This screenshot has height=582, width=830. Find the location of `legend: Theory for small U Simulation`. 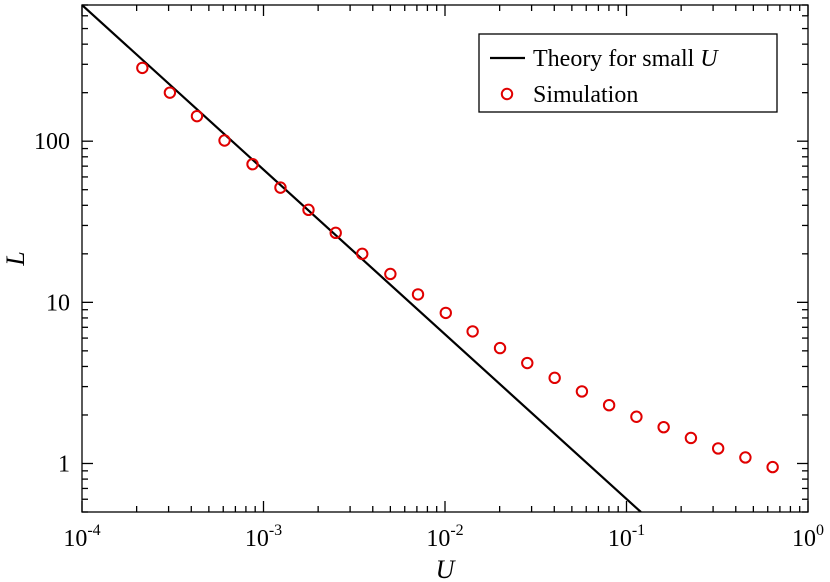

legend: Theory for small U Simulation is located at coordinates (628, 73).